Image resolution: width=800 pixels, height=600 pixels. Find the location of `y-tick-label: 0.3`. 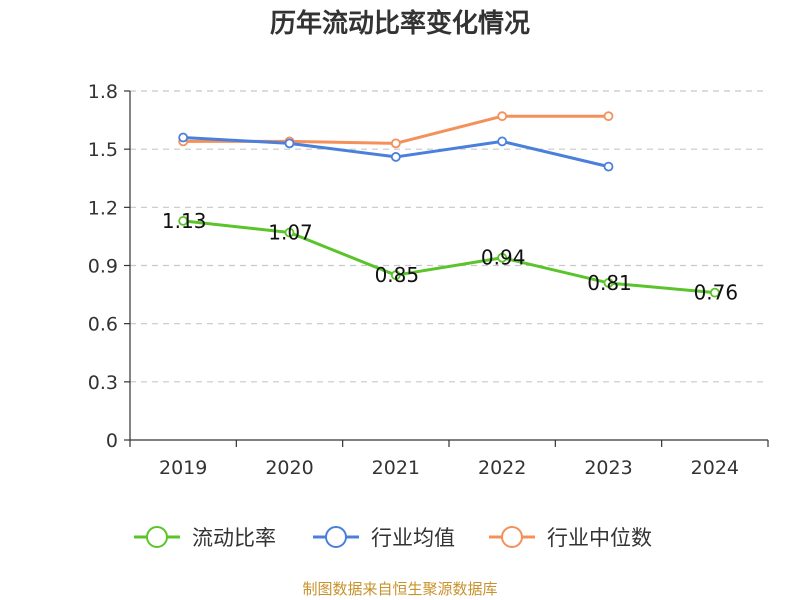

y-tick-label: 0.3 is located at coordinates (103, 383).